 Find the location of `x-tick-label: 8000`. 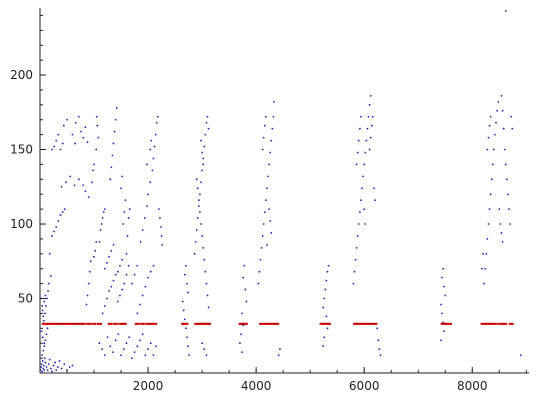

x-tick-label: 8000 is located at coordinates (472, 386).